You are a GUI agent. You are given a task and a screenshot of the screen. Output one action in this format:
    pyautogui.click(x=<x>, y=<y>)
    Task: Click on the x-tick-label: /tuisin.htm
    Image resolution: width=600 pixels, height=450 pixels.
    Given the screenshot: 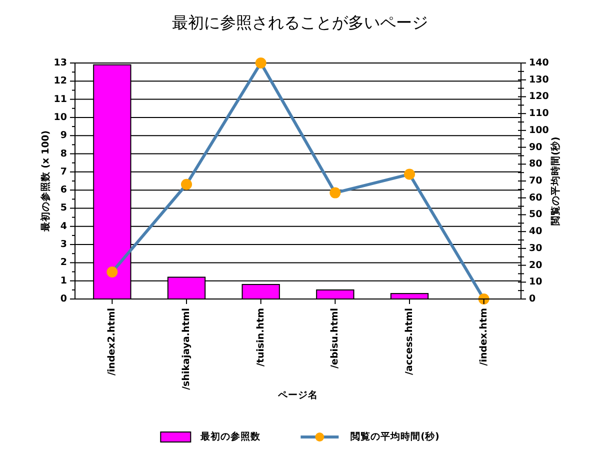 What is the action you would take?
    pyautogui.click(x=260, y=337)
    